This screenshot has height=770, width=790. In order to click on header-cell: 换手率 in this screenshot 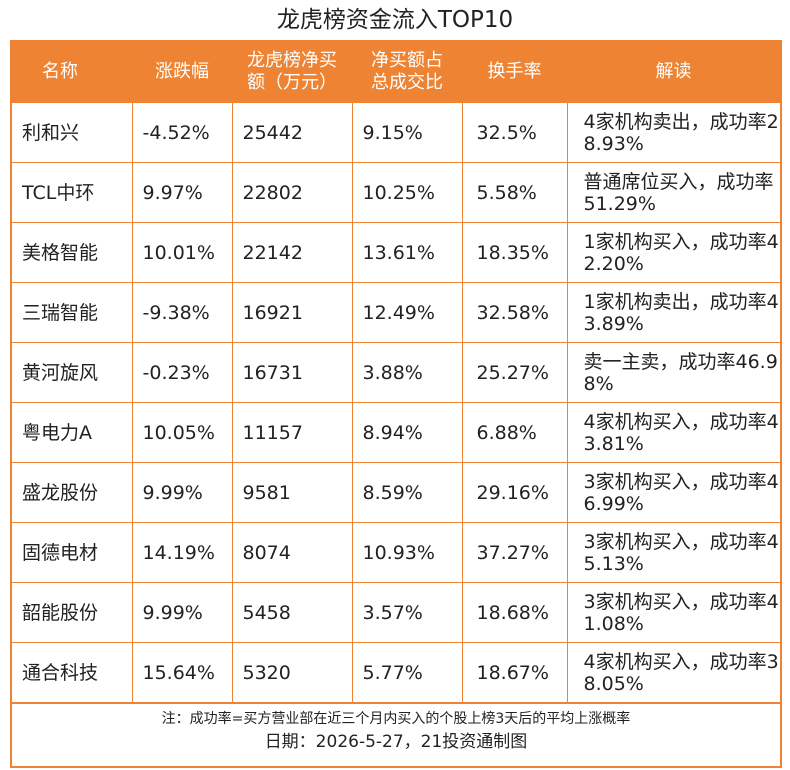, I will do `click(514, 72)`.